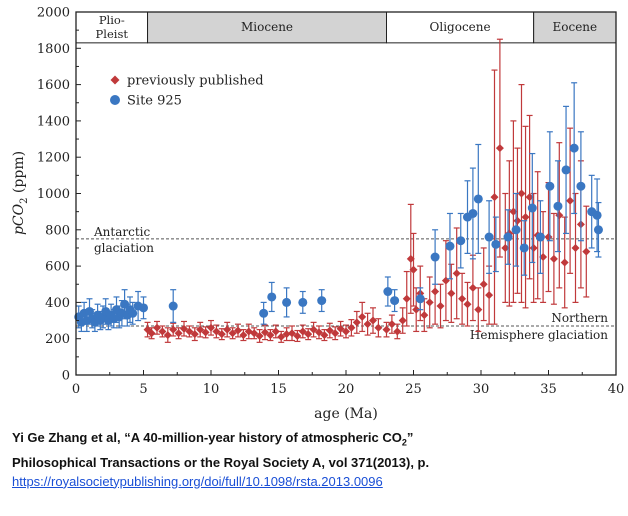 The height and width of the screenshot is (516, 628). Describe the element at coordinates (579, 318) in the screenshot. I see `reference-label: Northern` at that location.